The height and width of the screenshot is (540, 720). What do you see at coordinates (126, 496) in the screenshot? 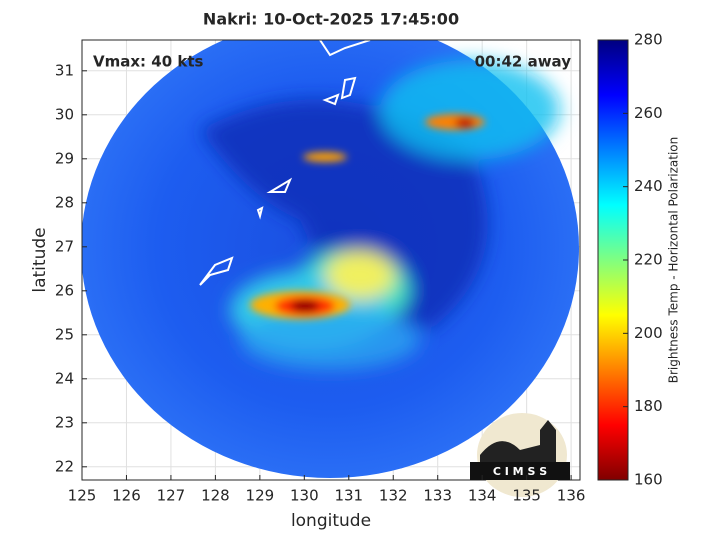
I see `x-tick-label: 126` at bounding box center [126, 496].